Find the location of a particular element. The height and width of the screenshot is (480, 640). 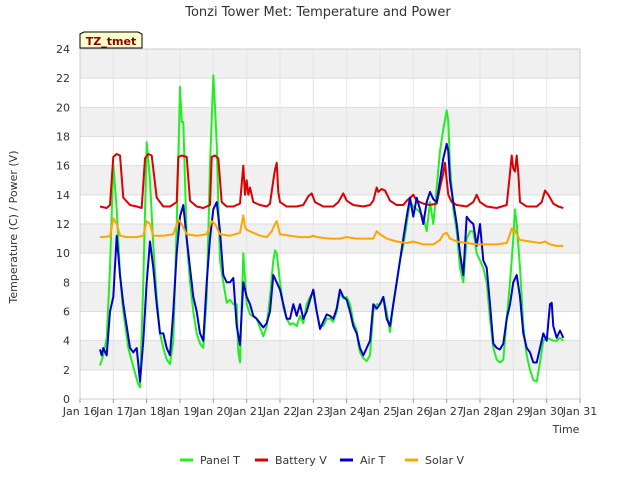

legend-label: Battery V is located at coordinates (301, 460).